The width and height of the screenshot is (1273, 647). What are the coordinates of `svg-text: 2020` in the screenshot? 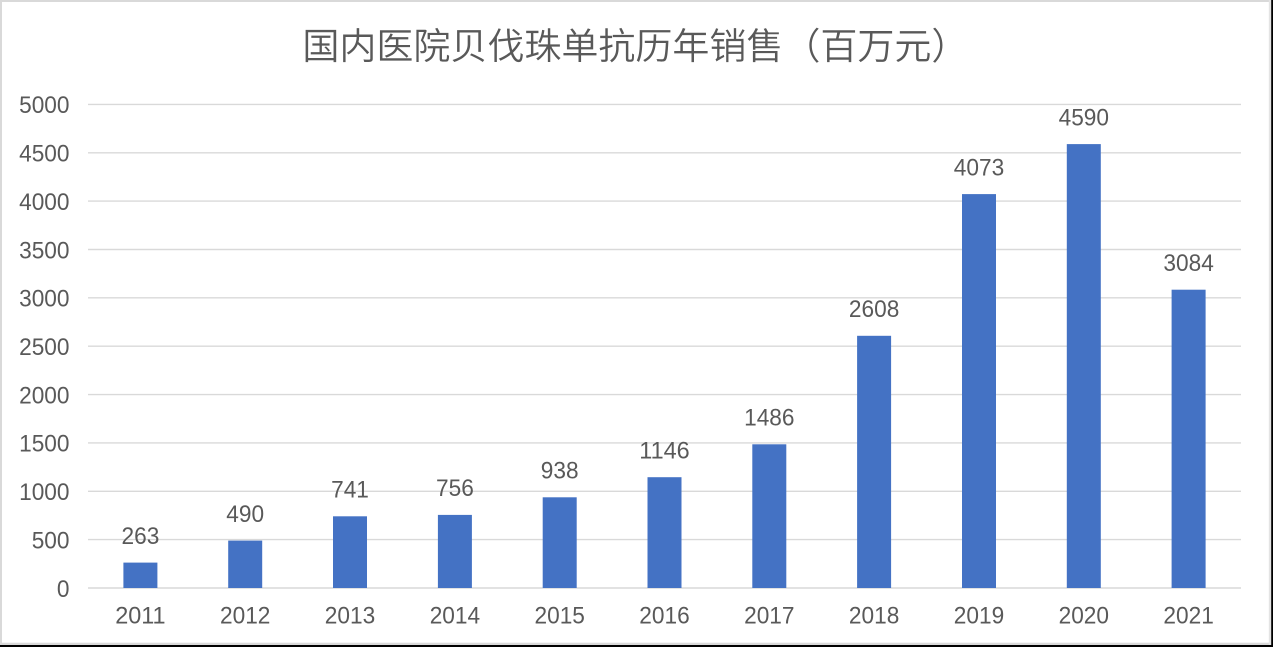 It's located at (1084, 615).